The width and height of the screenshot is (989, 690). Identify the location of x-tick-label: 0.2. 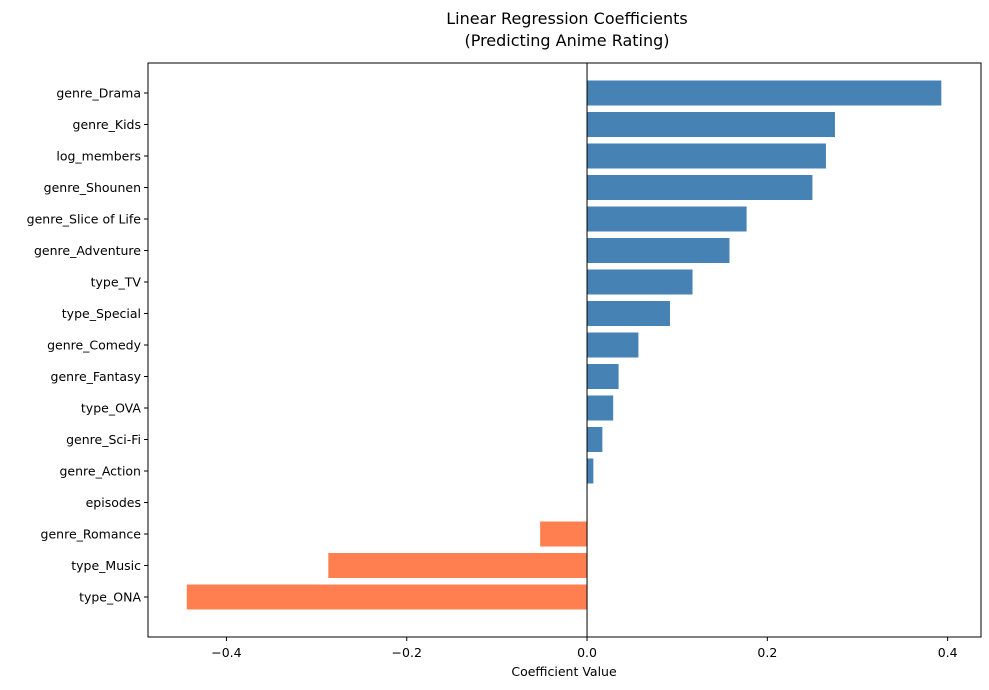
(767, 652).